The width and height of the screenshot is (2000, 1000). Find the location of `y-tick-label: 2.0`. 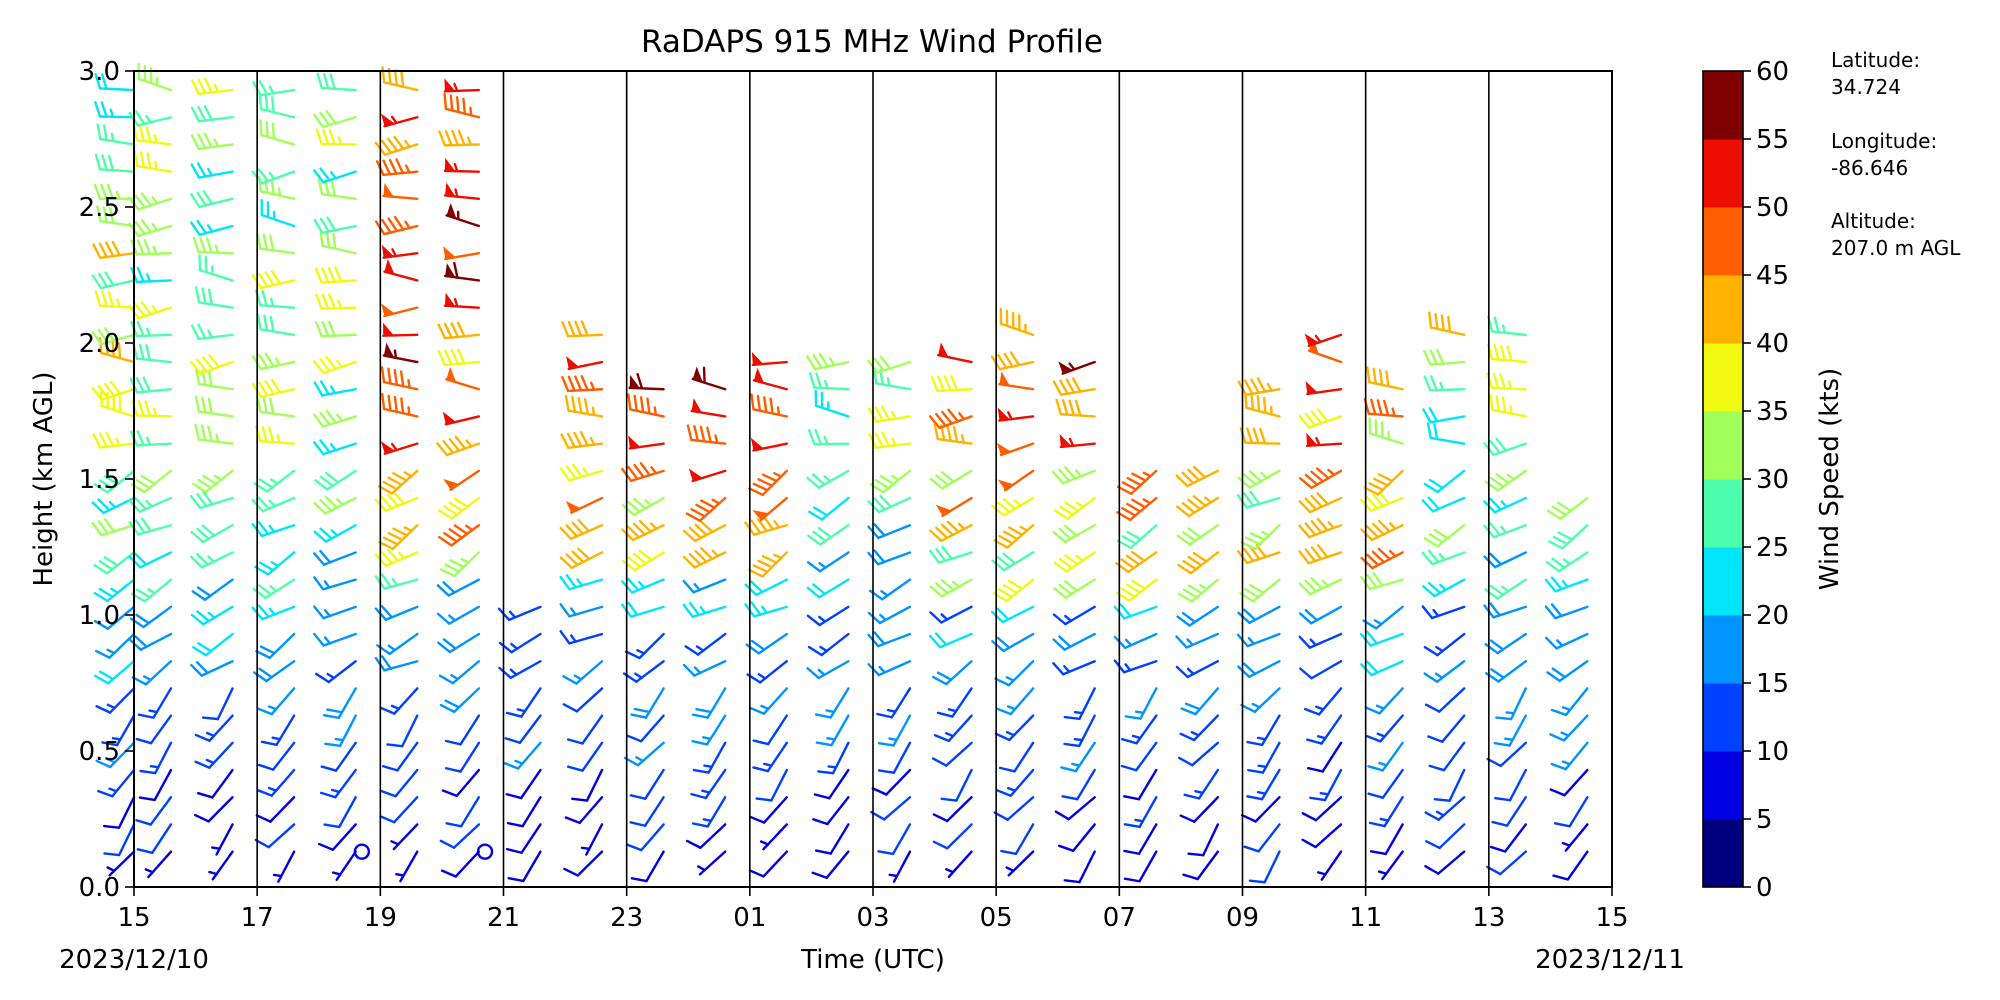

y-tick-label: 2.0 is located at coordinates (99, 344).